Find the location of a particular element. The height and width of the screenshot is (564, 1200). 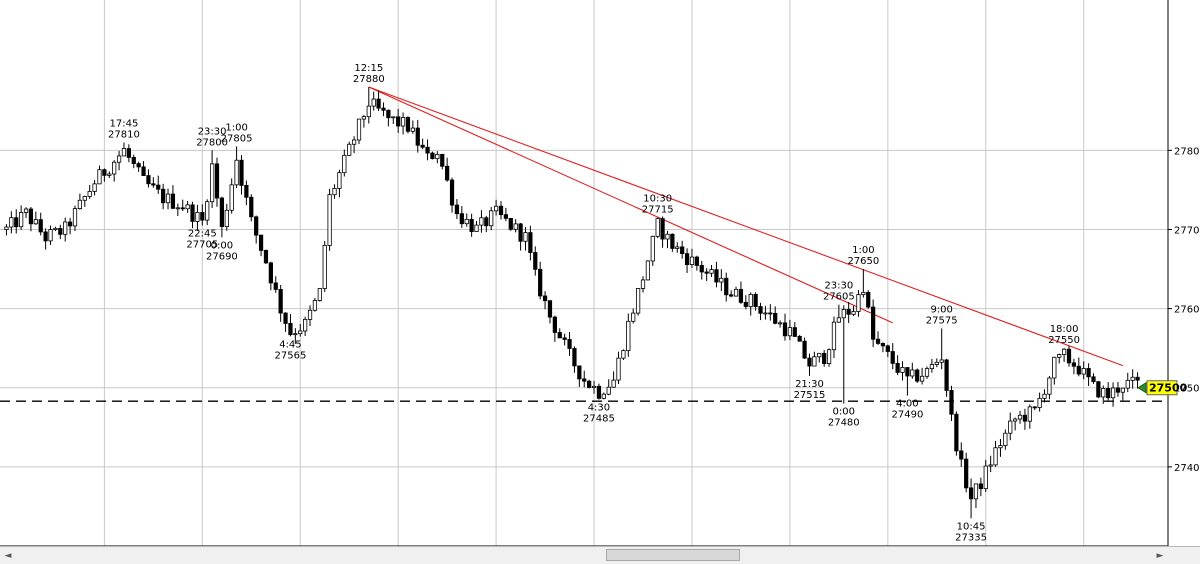

horizontal-scrollbar: ◄ ► is located at coordinates (600, 555).